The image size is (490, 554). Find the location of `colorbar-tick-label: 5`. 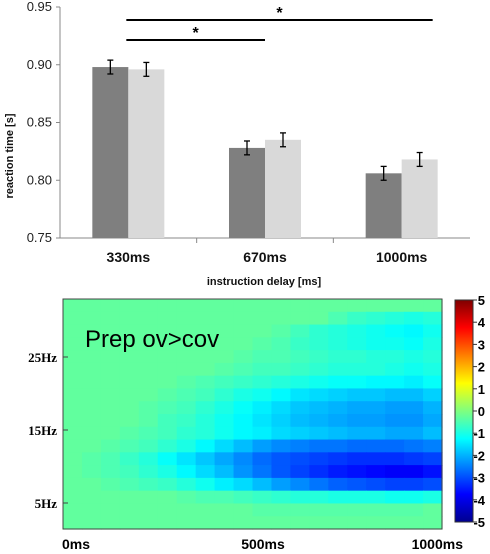

colorbar-tick-label: 5 is located at coordinates (481, 300).